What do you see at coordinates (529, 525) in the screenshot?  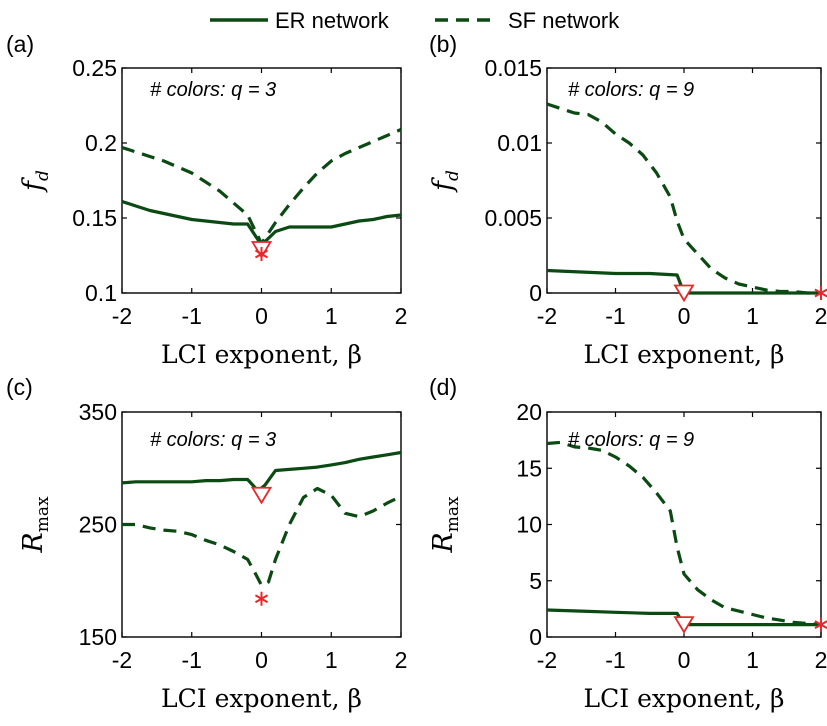 I see `y-tick-label: 10` at bounding box center [529, 525].